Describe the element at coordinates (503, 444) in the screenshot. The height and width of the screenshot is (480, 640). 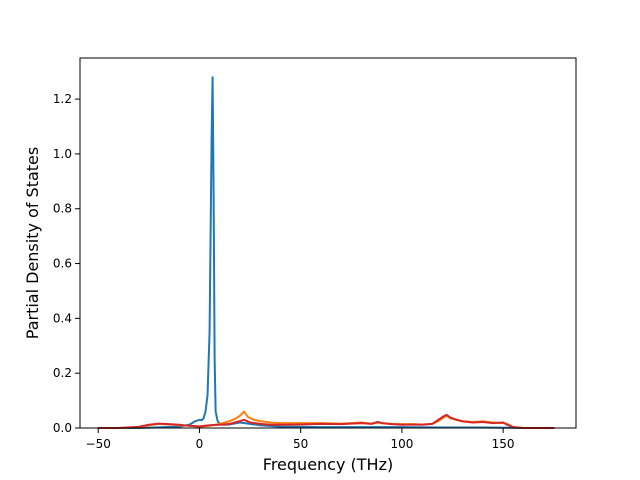
I see `x-tick-label: 150` at that location.